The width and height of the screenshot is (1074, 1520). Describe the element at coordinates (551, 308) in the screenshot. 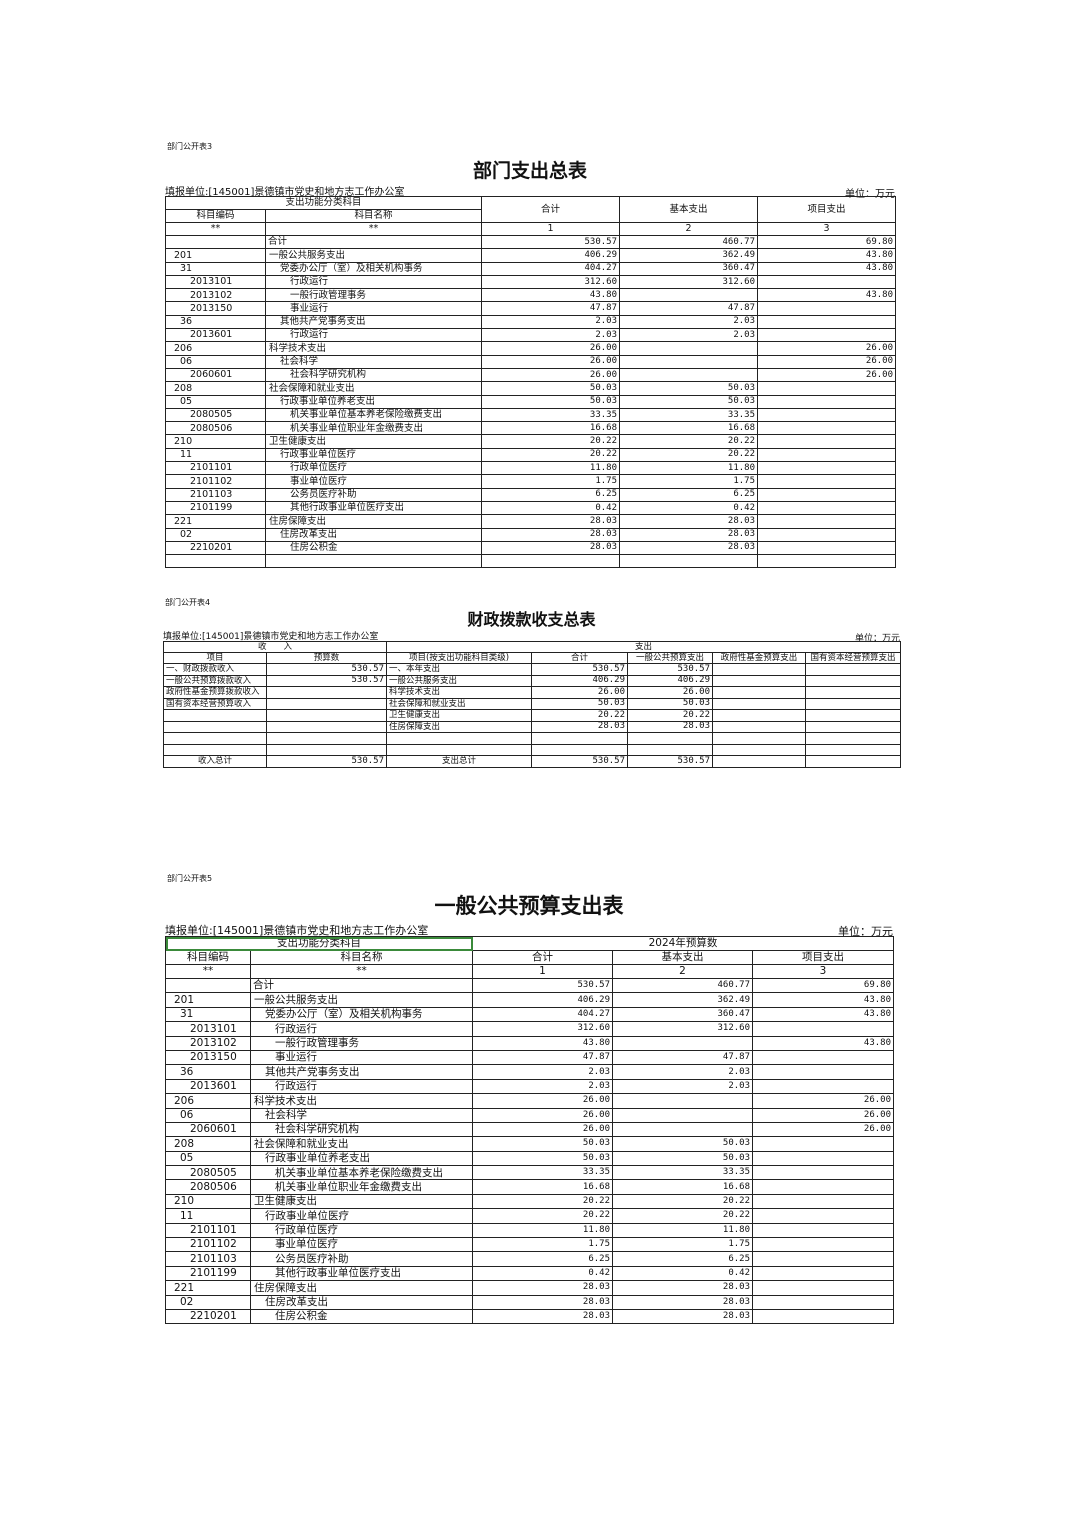

I see `cell-total: 47.87` at that location.